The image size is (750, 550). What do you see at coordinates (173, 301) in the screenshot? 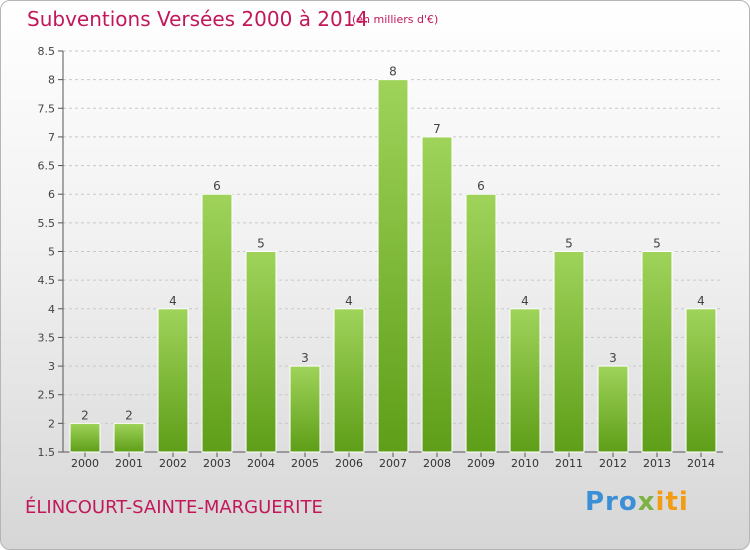
I see `data-label-2002: 4` at bounding box center [173, 301].